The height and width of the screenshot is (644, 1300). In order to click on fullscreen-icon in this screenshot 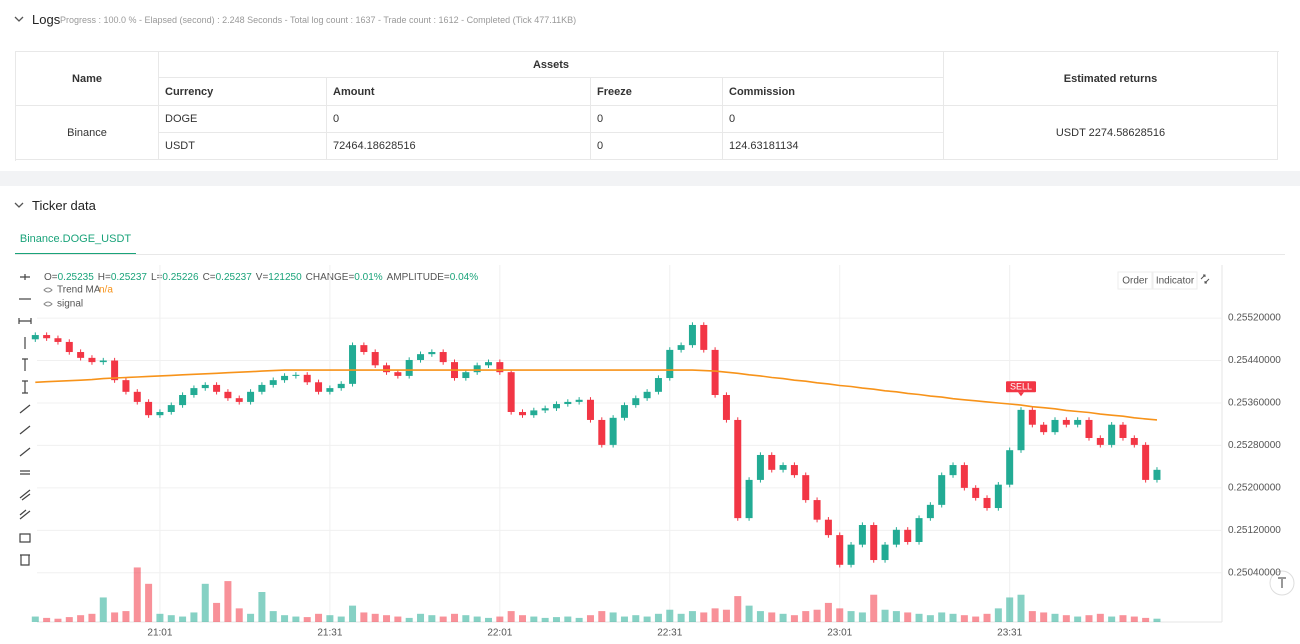, I will do `click(1205, 279)`.